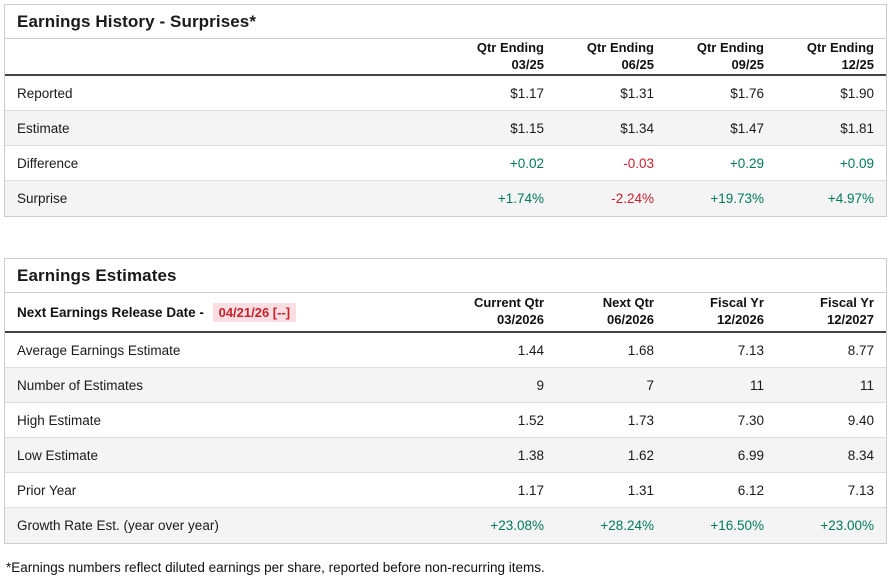  Describe the element at coordinates (540, 385) in the screenshot. I see `value-cell: 9` at that location.